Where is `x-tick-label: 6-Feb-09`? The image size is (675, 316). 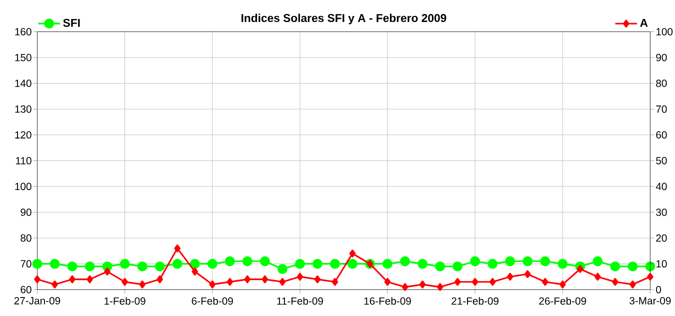 x-tick-label: 6-Feb-09 is located at coordinates (212, 300).